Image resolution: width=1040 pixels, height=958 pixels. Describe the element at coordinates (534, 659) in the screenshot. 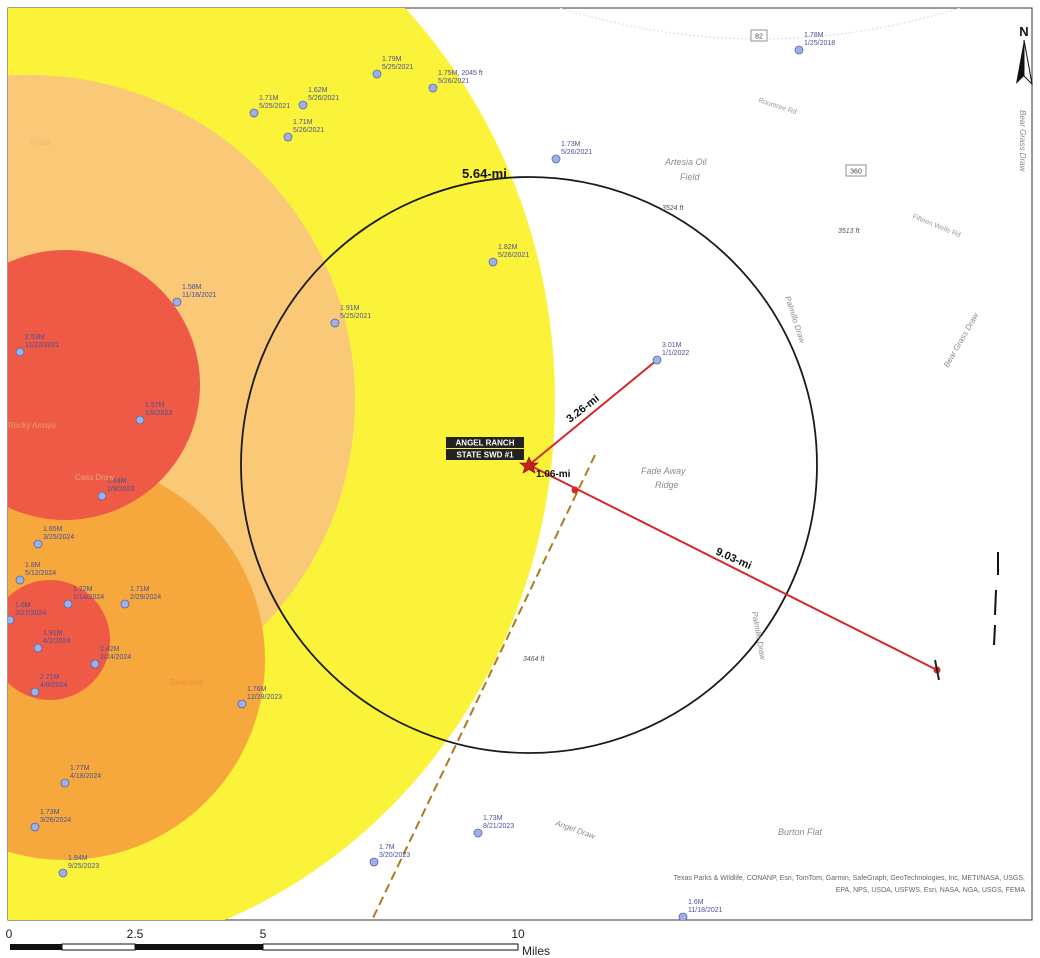

I see `elev-3464: 3464 ft` at that location.